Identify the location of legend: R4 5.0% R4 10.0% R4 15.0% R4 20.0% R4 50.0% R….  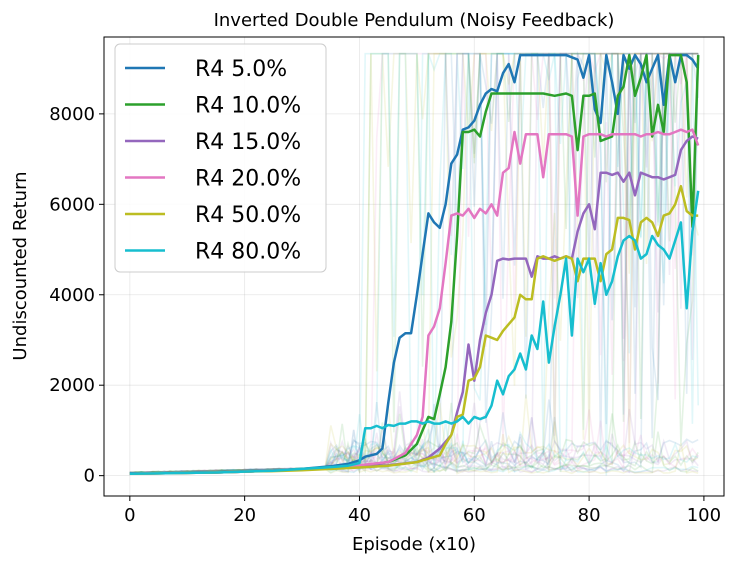
(220, 158).